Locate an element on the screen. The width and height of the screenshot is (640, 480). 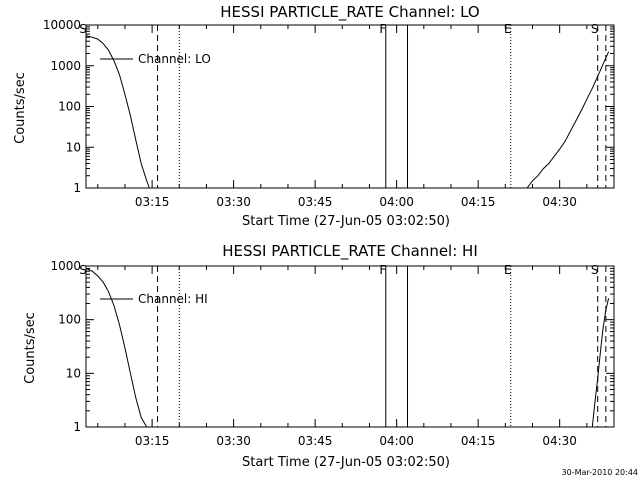
panel-lo-y-tick-label: 10000 is located at coordinates (62, 25).